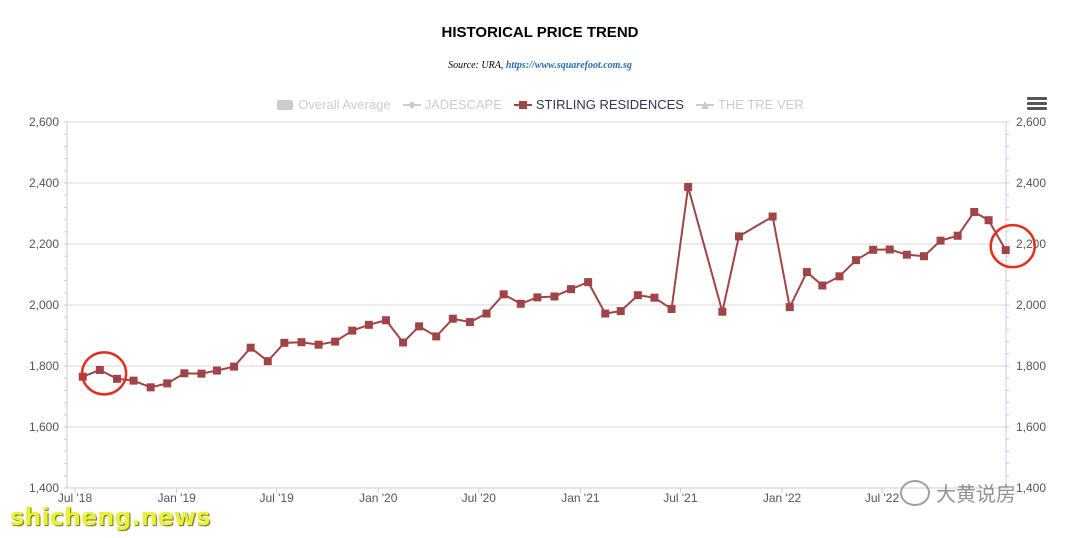 This screenshot has height=538, width=1080. Describe the element at coordinates (176, 498) in the screenshot. I see `x-tick-label: Jan '19` at that location.